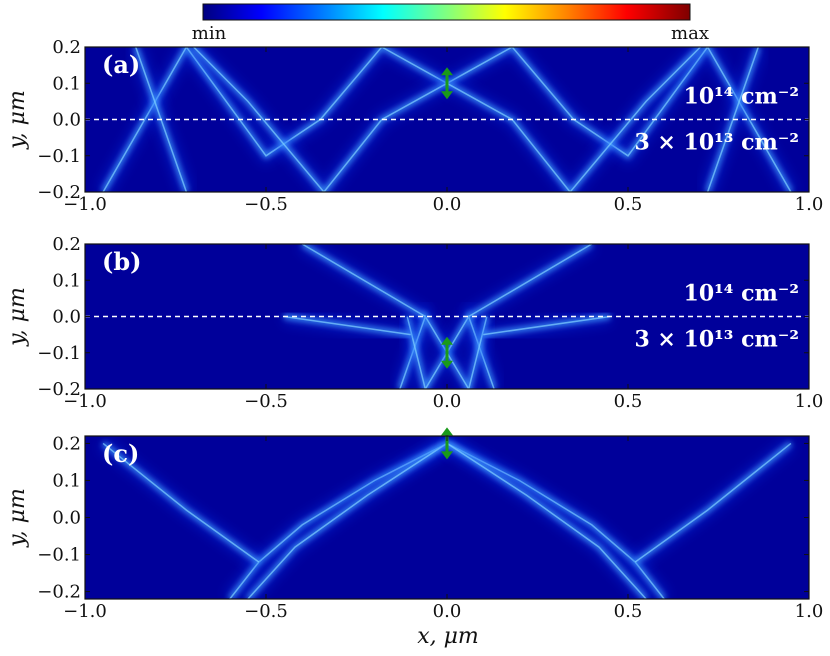  I want to click on x-axis-label: x, μm, so click(448, 636).